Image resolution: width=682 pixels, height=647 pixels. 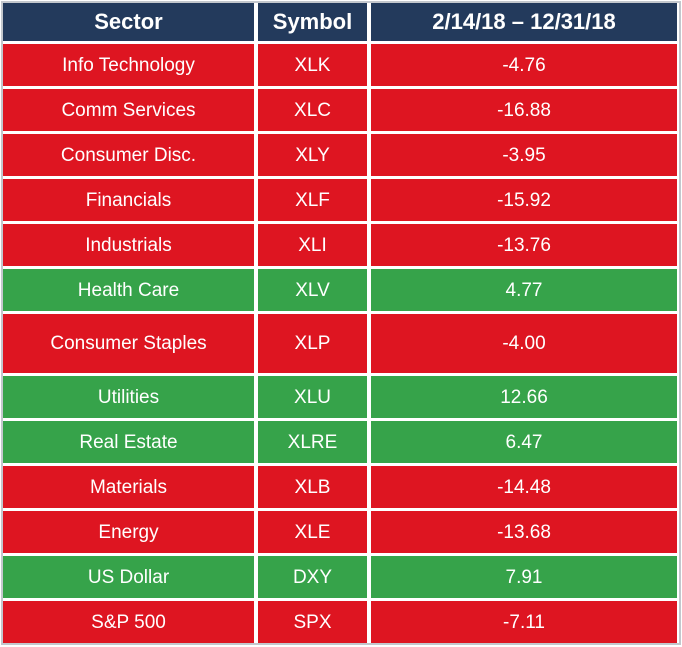 I want to click on sector-cell: Energy, so click(x=128, y=532).